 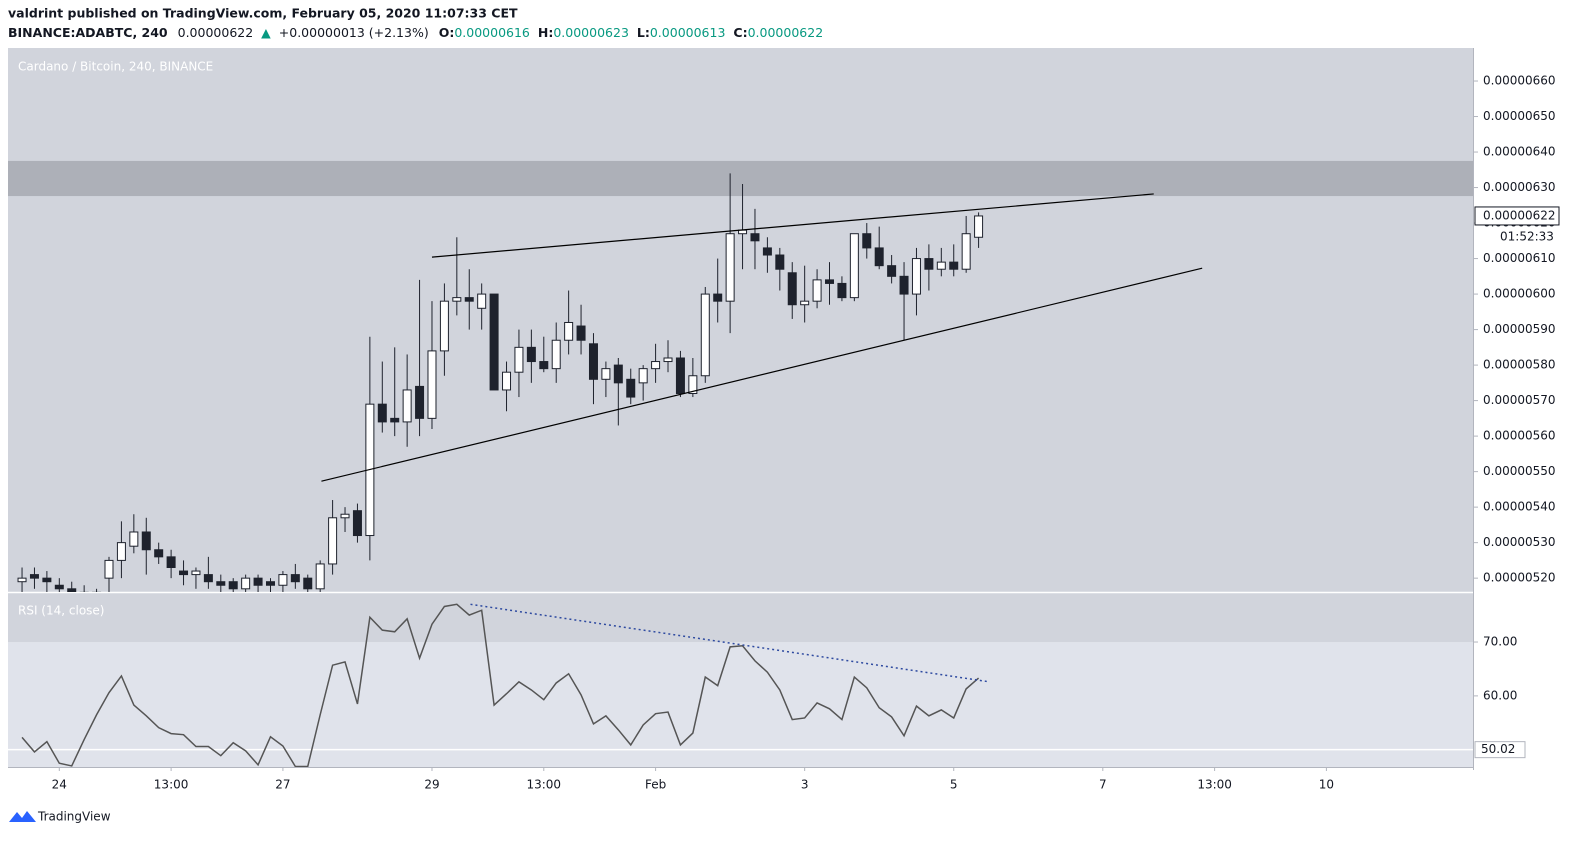 What do you see at coordinates (1519, 471) in the screenshot?
I see `y-tick-label: 0.00000550` at bounding box center [1519, 471].